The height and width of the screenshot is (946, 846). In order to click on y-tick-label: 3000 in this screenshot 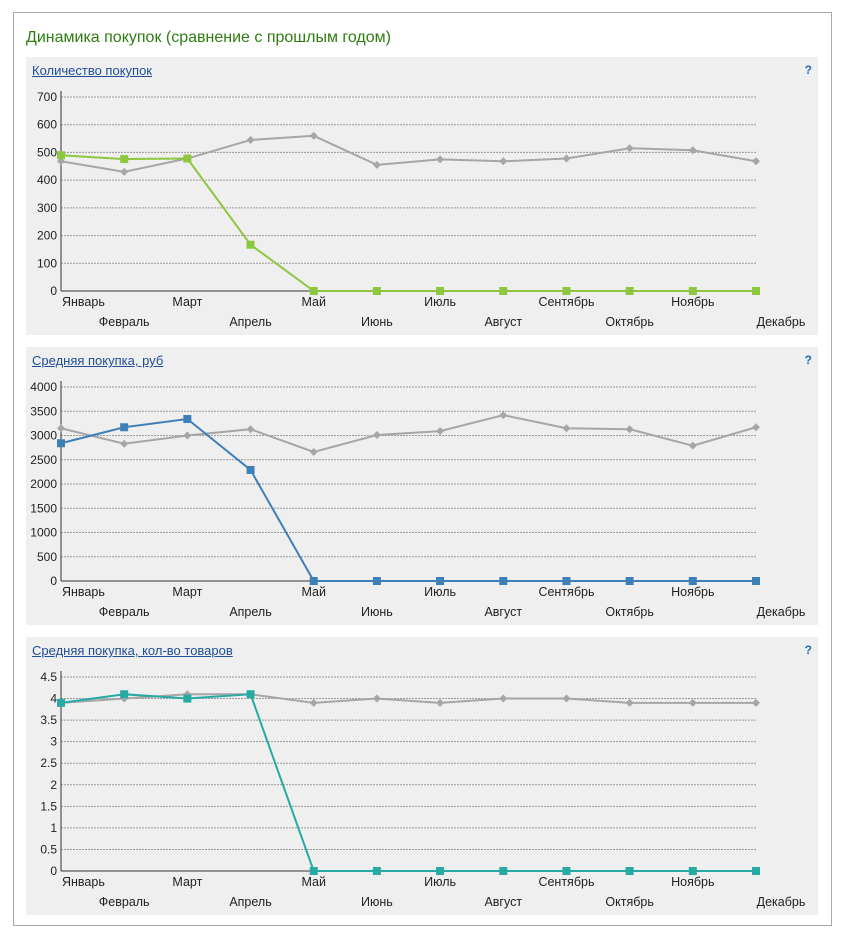, I will do `click(43, 436)`.